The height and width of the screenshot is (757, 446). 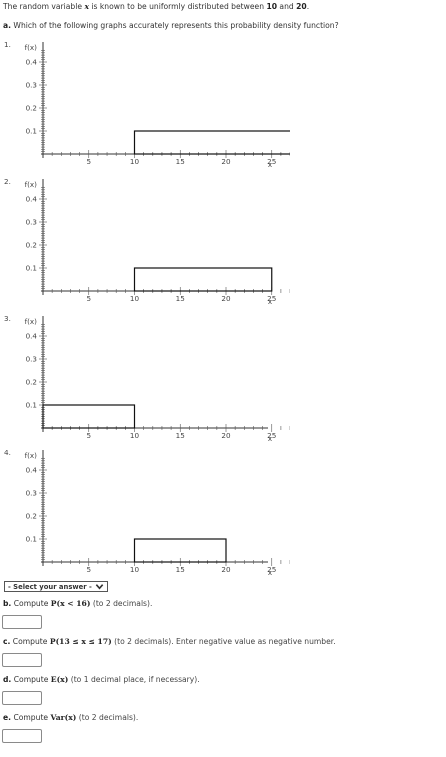 I want to click on graph-option-2: 2.0.10.20.30.4f(x)51015202530354045x, so click(x=145, y=240).